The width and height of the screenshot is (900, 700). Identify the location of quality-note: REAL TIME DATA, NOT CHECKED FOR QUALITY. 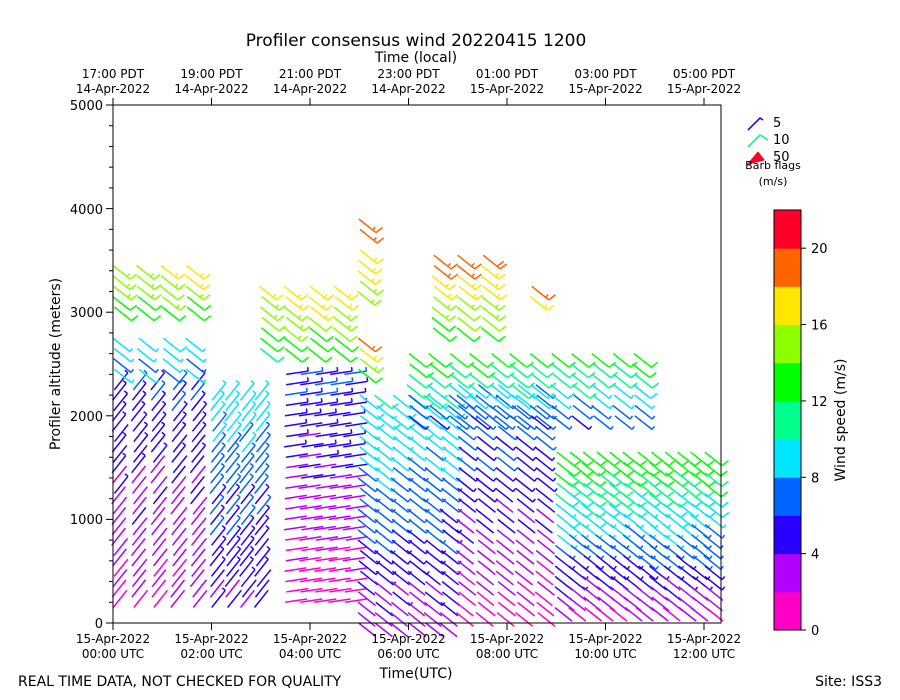
(180, 682).